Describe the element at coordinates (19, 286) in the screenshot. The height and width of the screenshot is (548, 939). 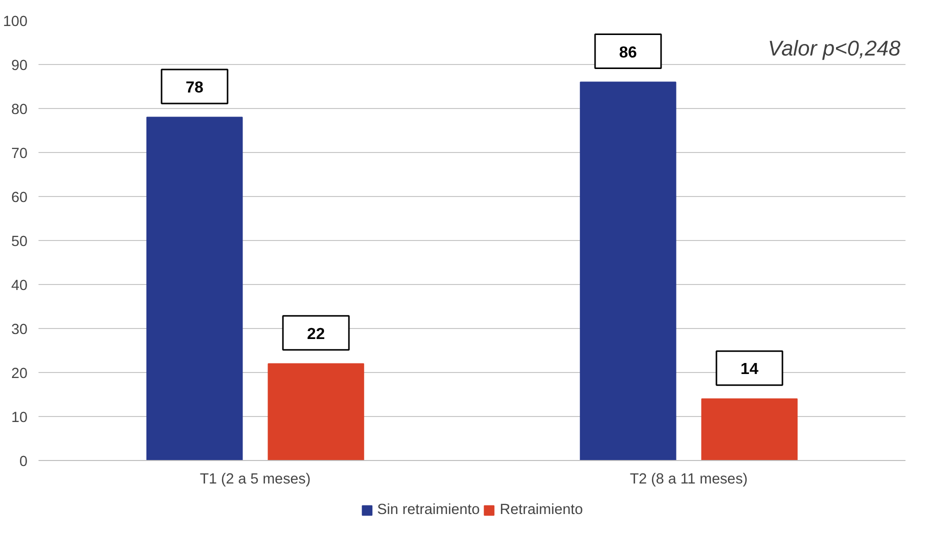
I see `y-tick-label: 40` at that location.